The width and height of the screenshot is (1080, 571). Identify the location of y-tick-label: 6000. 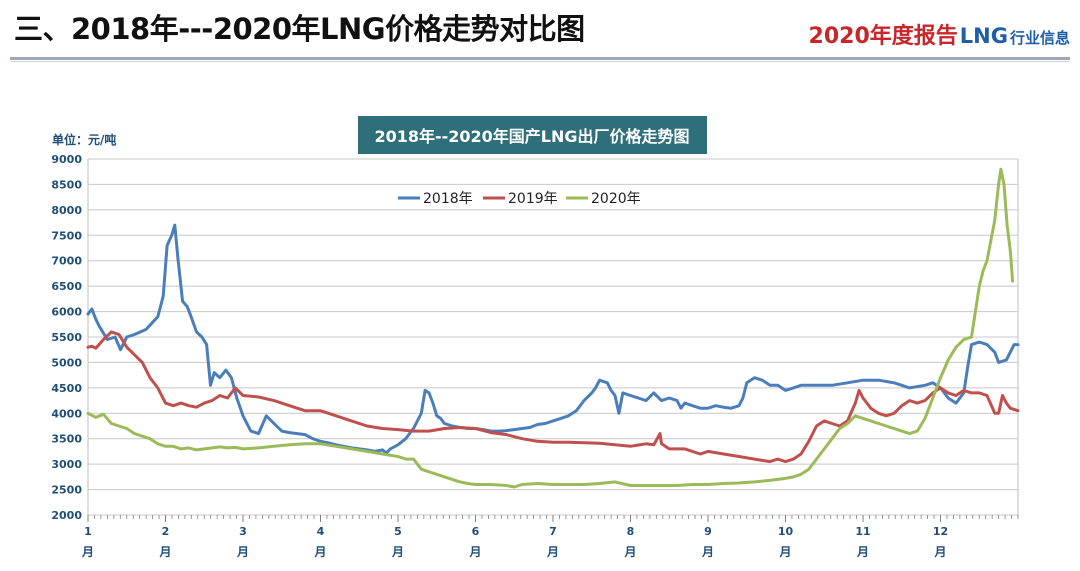
(66, 312).